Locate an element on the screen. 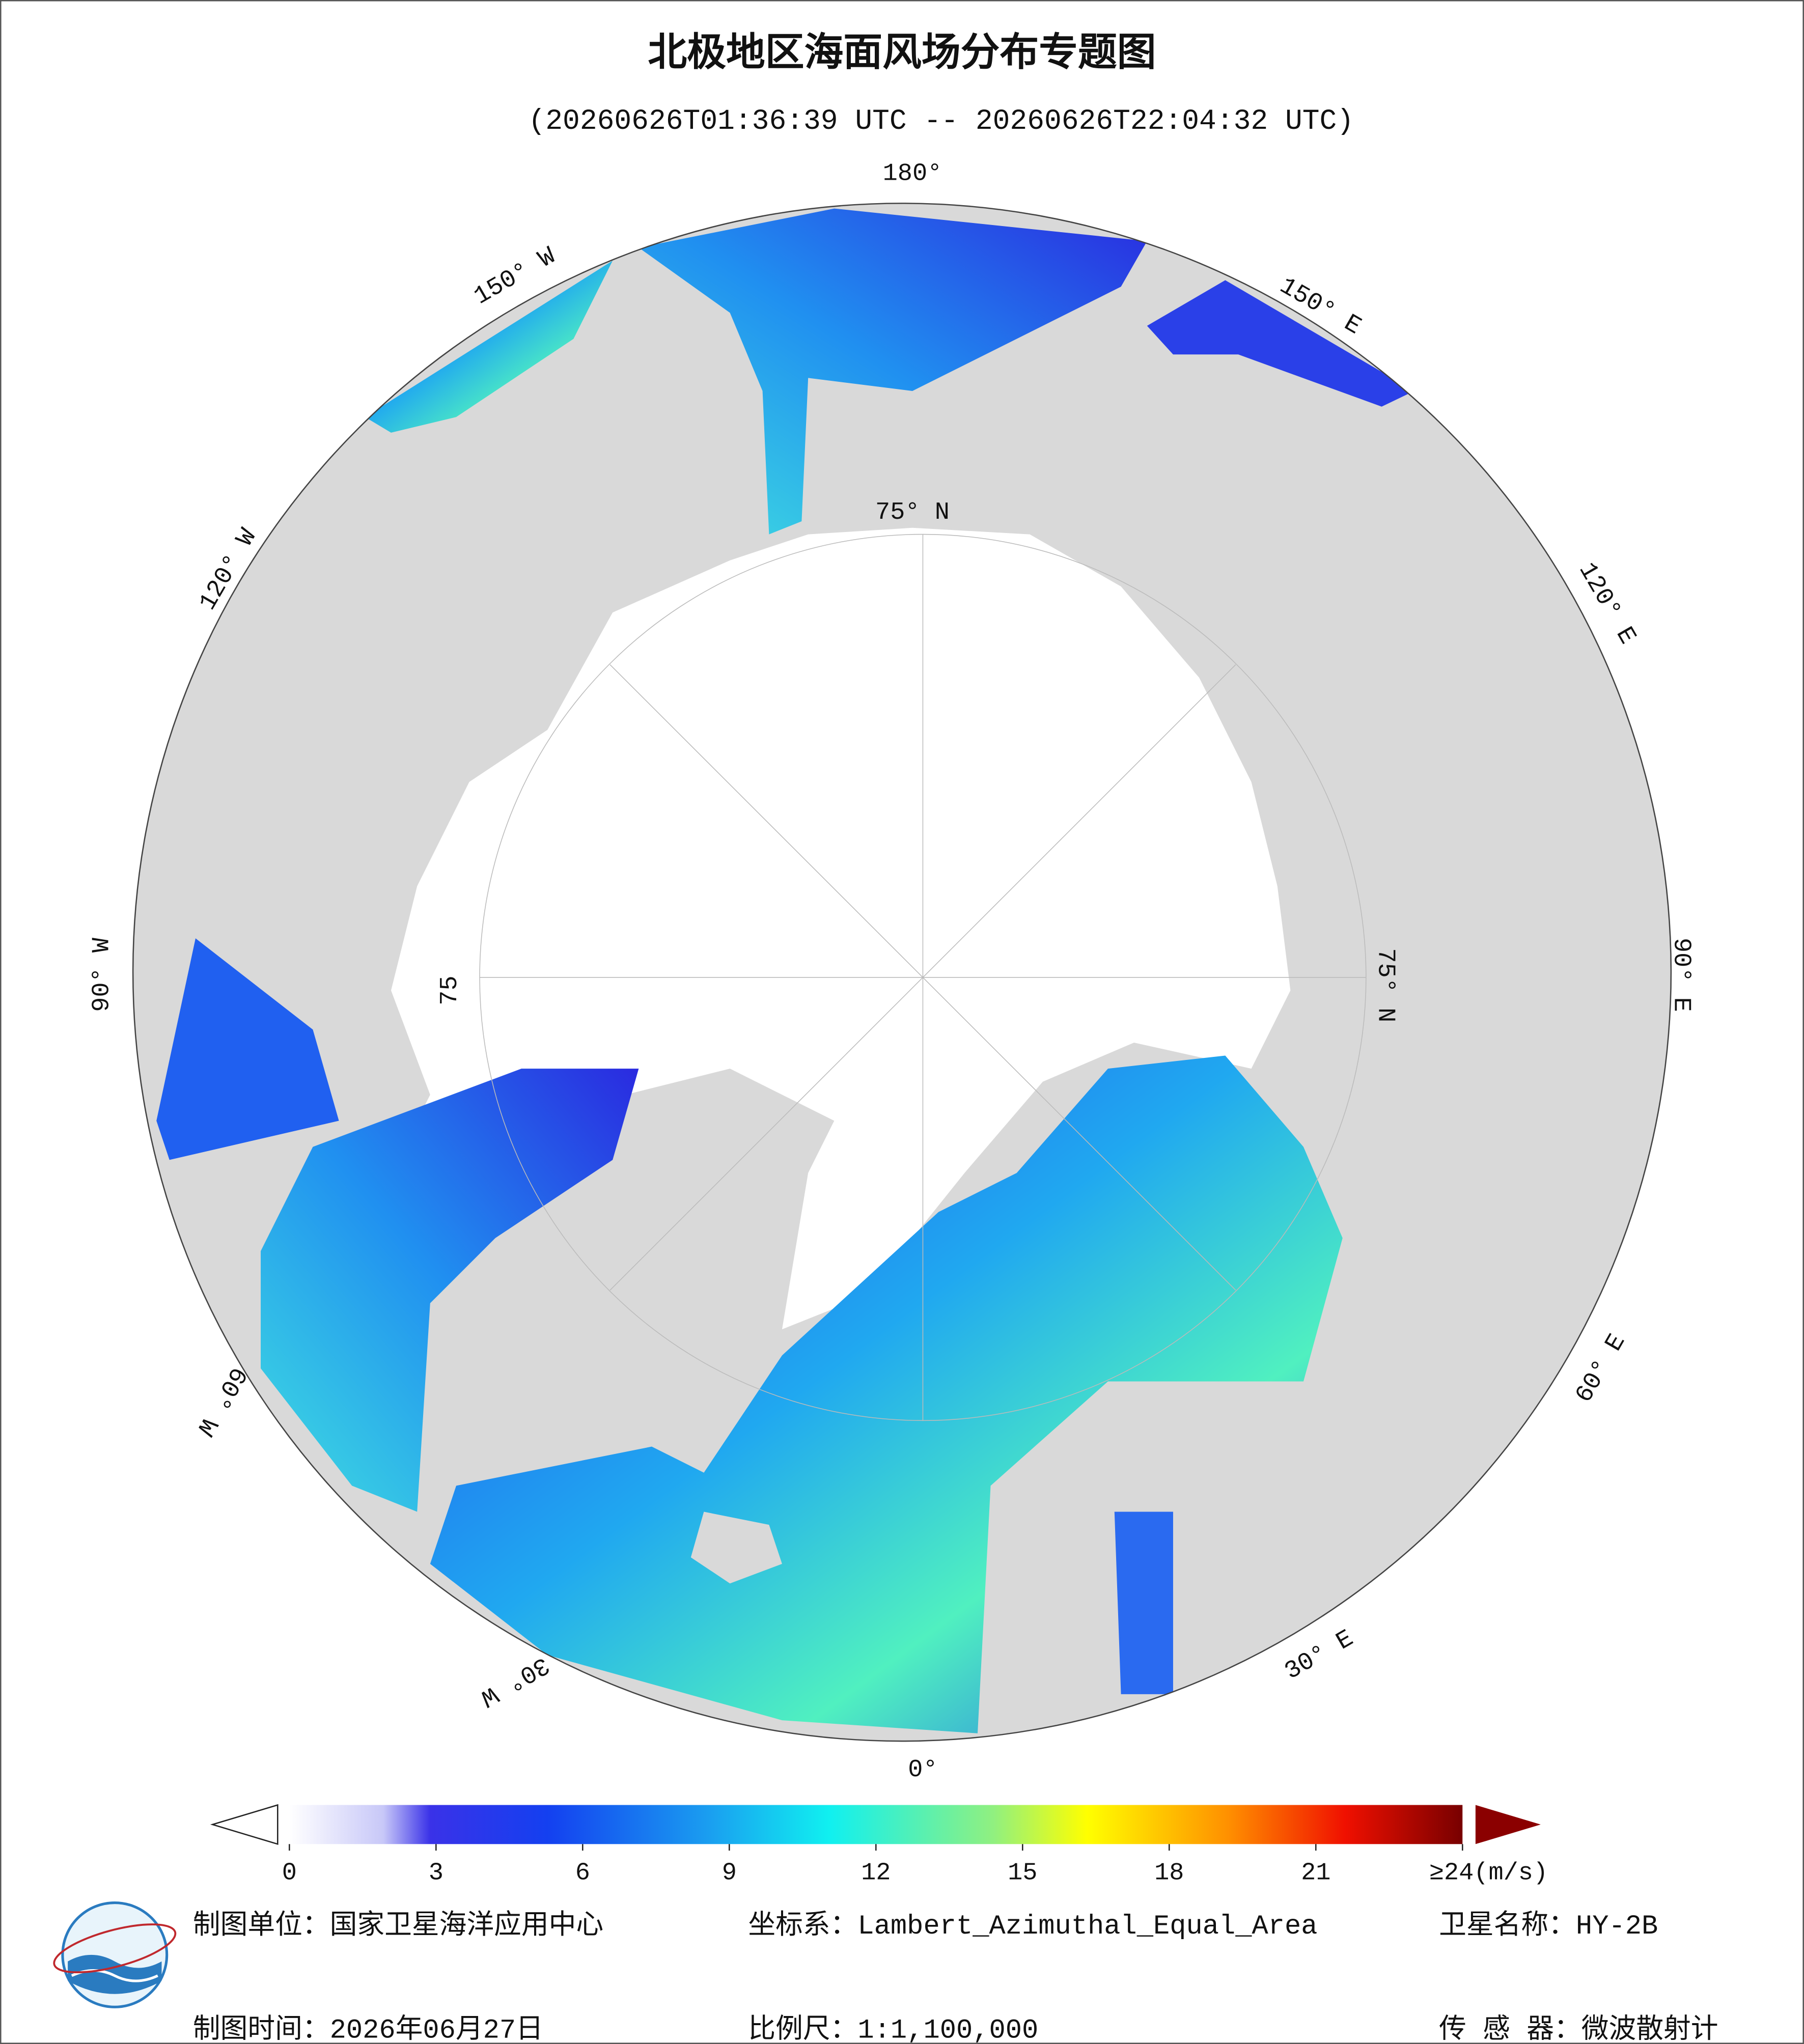 The height and width of the screenshot is (2044, 1804). graticule-label: 60° W is located at coordinates (221, 1401).